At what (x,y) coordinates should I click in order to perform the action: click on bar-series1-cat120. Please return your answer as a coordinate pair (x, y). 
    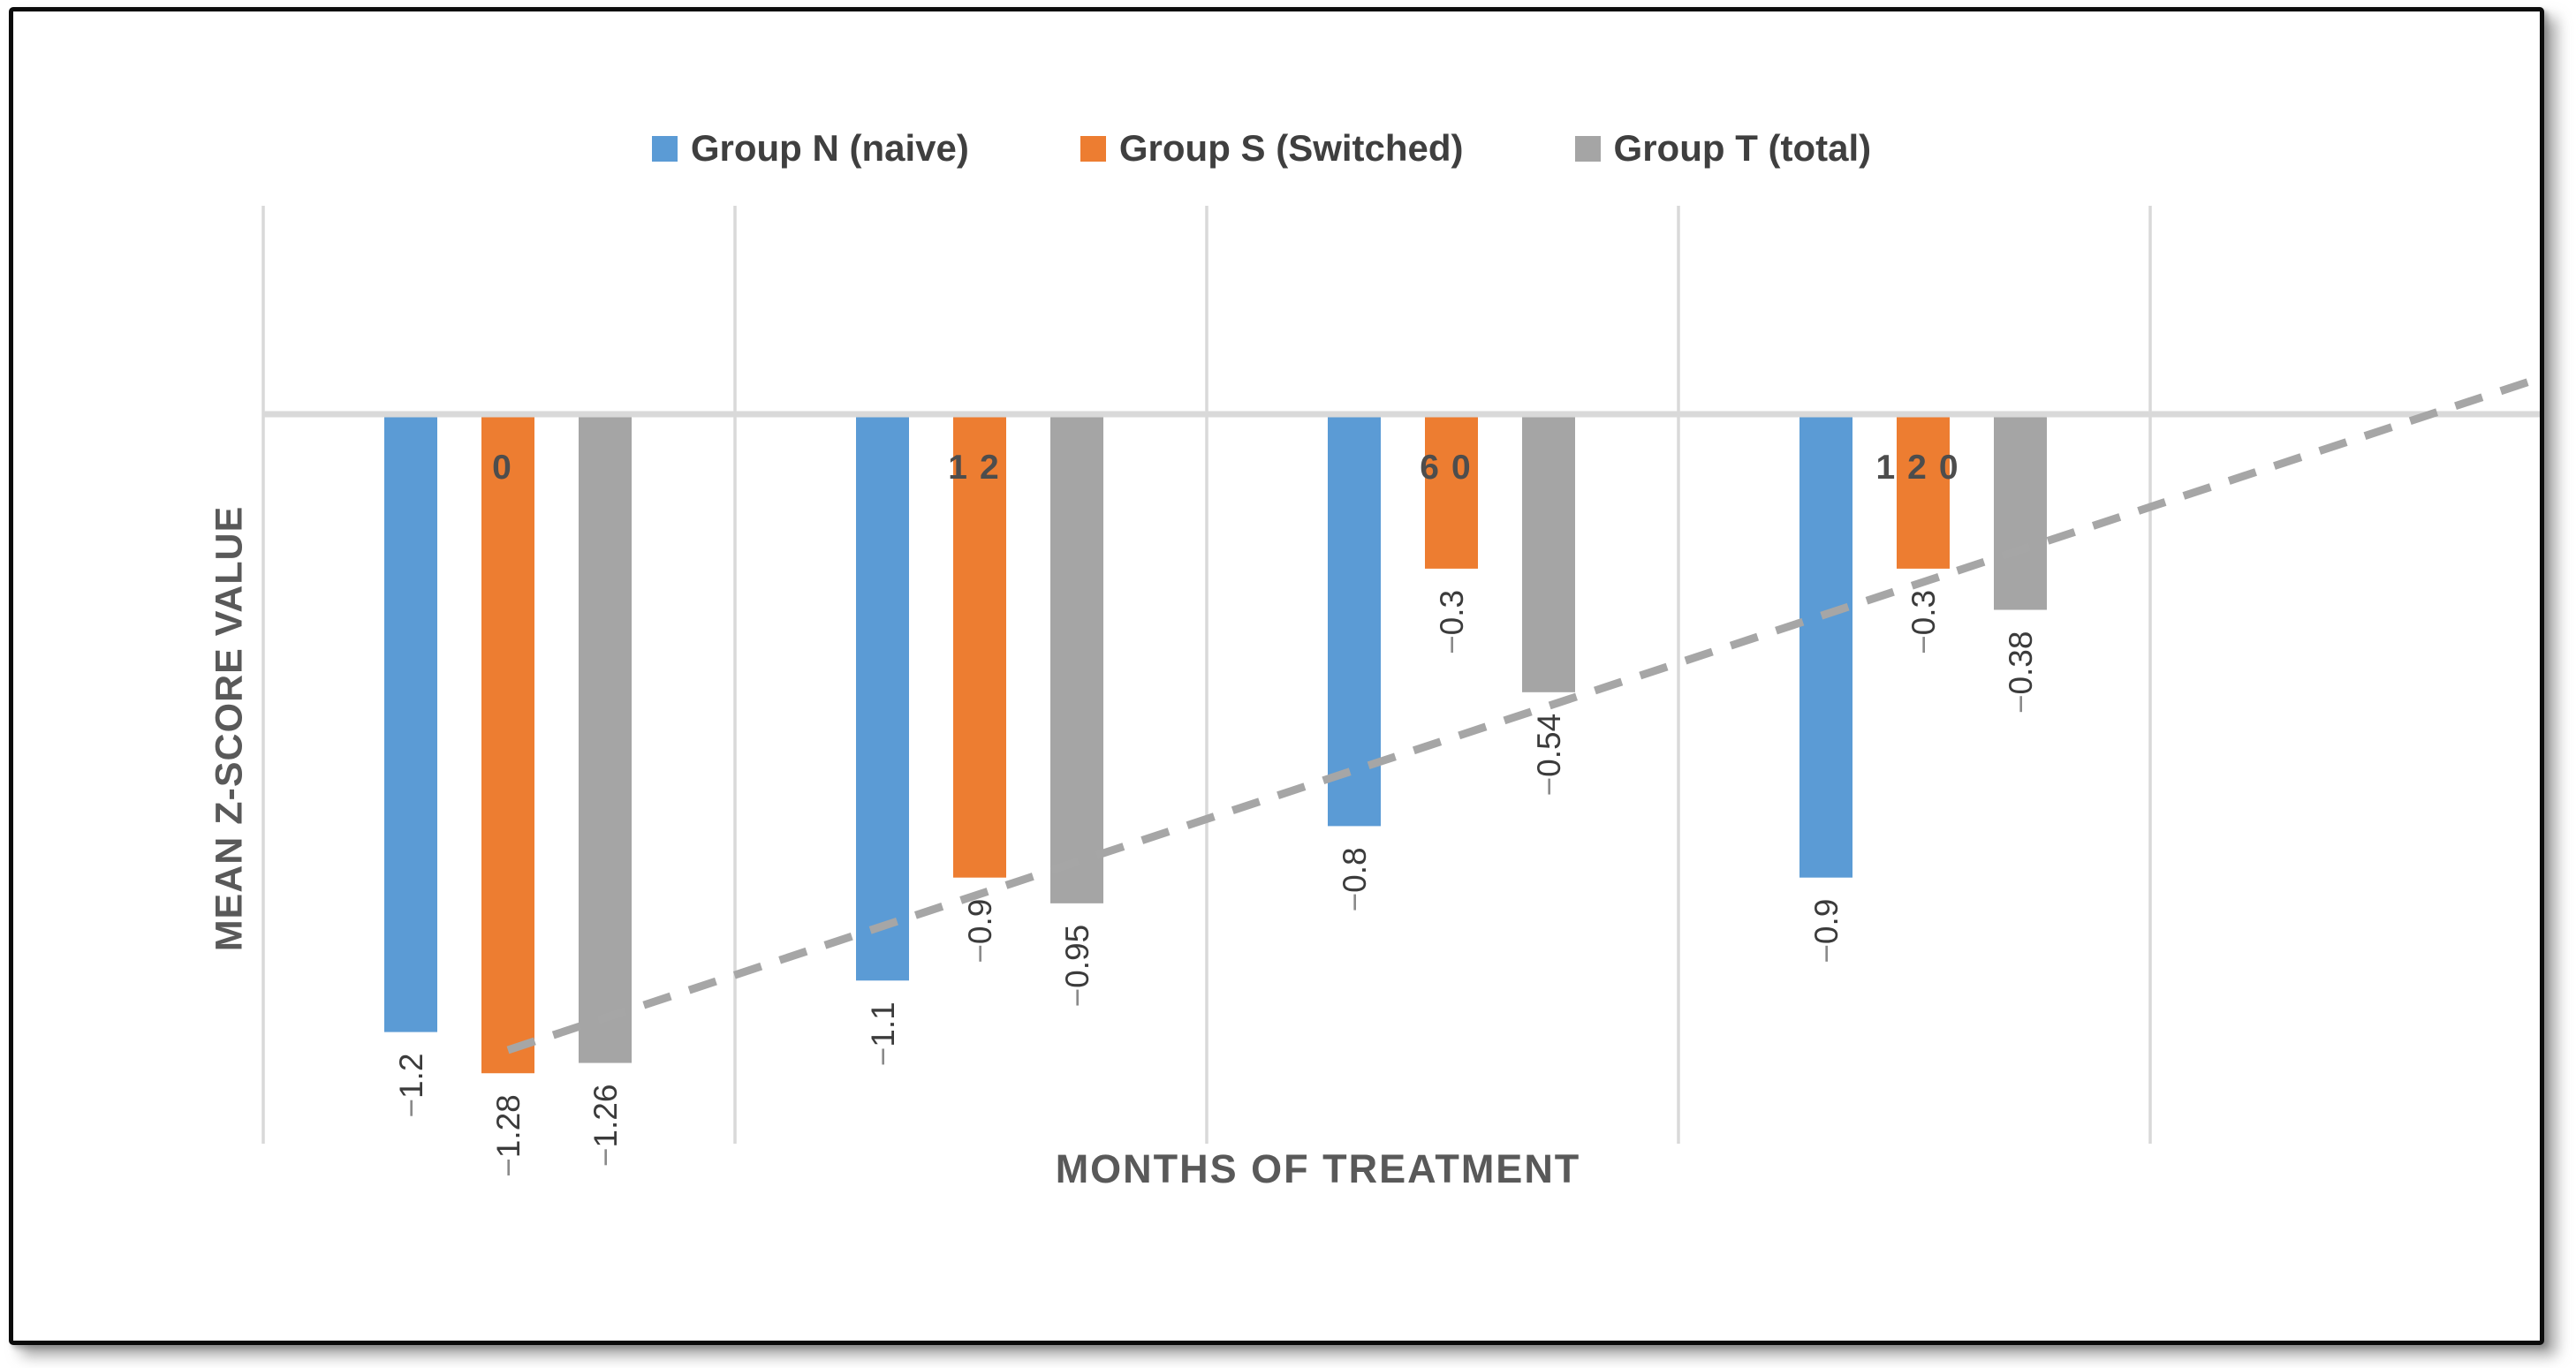
    Looking at the image, I should click on (1826, 646).